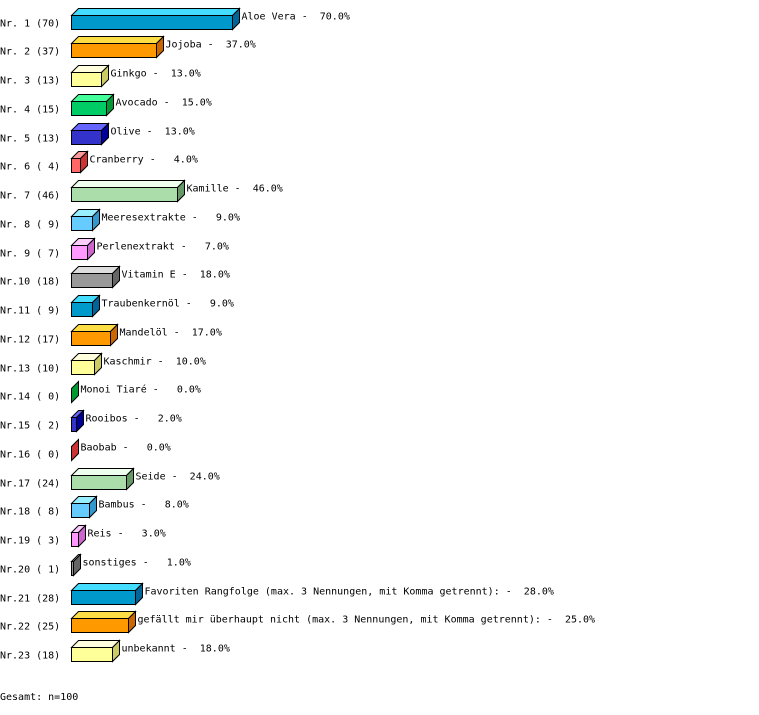  What do you see at coordinates (164, 103) in the screenshot?
I see `bar-value-label: Avocado - 15.0%` at bounding box center [164, 103].